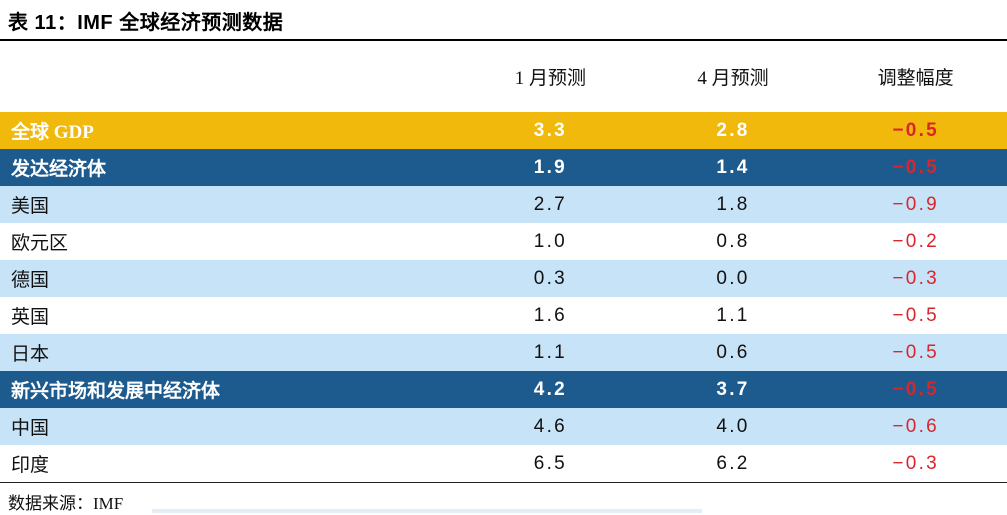 Image resolution: width=1007 pixels, height=515 pixels. What do you see at coordinates (503, 204) in the screenshot?
I see `table-row: 美国 2.7 1.8 −0.9` at bounding box center [503, 204].